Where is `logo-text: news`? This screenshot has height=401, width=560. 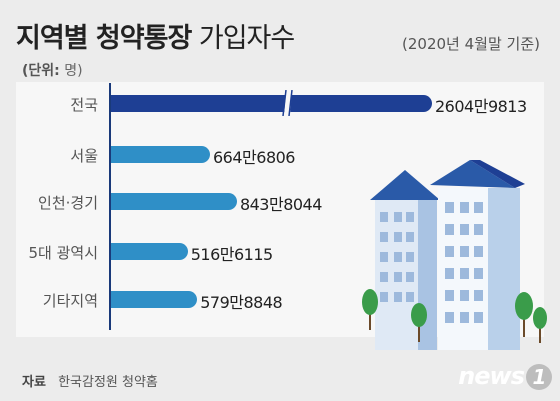
logo-text: news is located at coordinates (491, 376).